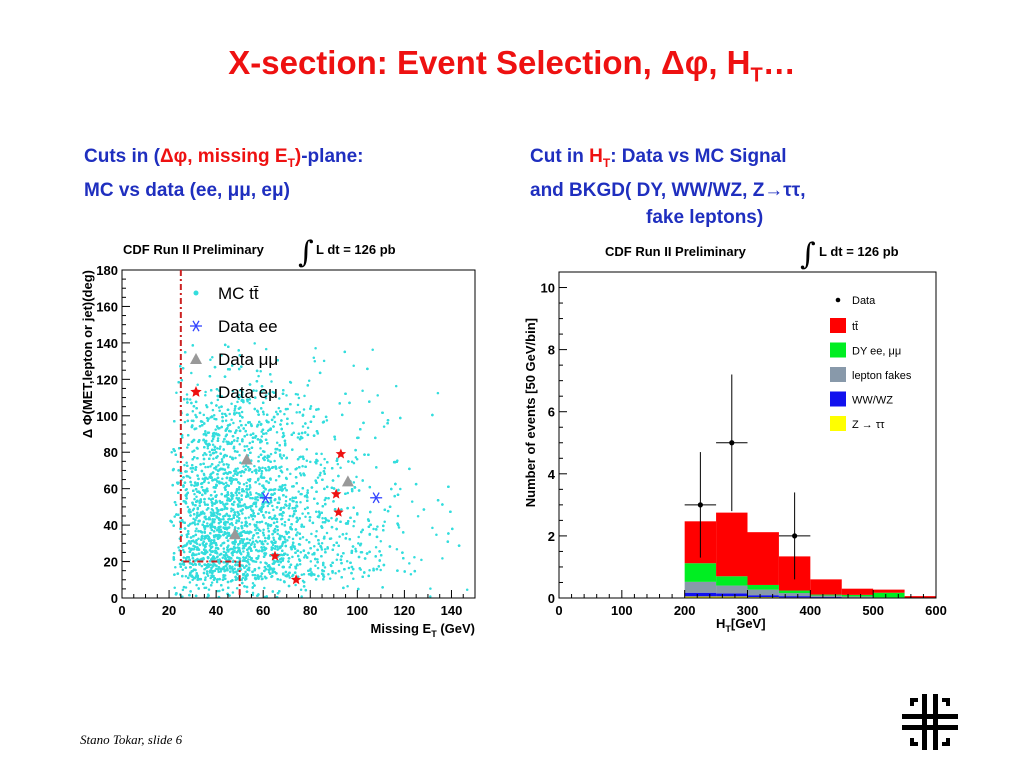 The height and width of the screenshot is (768, 1024). Describe the element at coordinates (169, 610) in the screenshot. I see `scatter-xtick-label-1: 20` at that location.